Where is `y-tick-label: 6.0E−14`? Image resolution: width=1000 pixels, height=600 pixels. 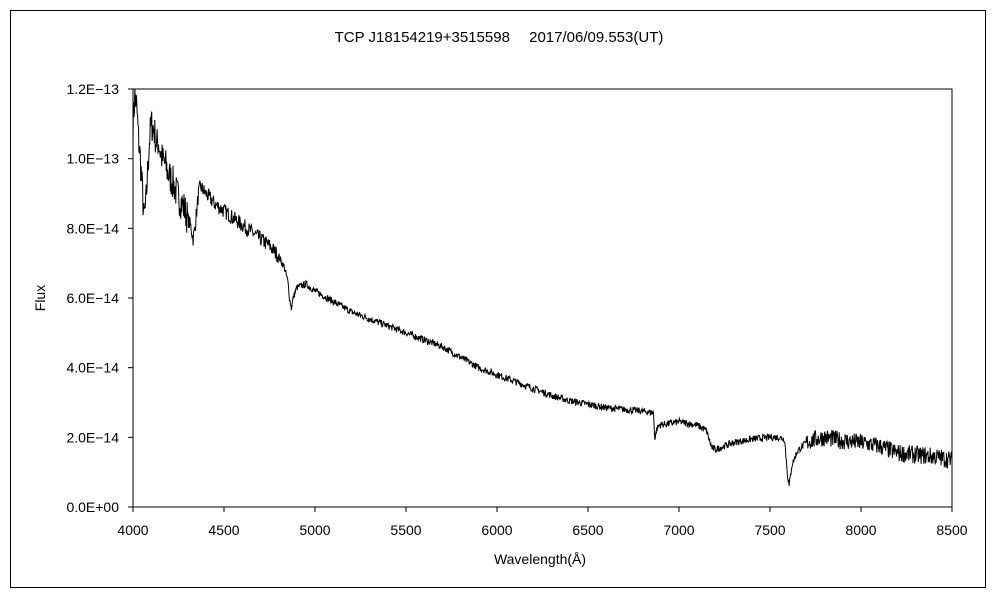 y-tick-label: 6.0E−14 is located at coordinates (92, 298).